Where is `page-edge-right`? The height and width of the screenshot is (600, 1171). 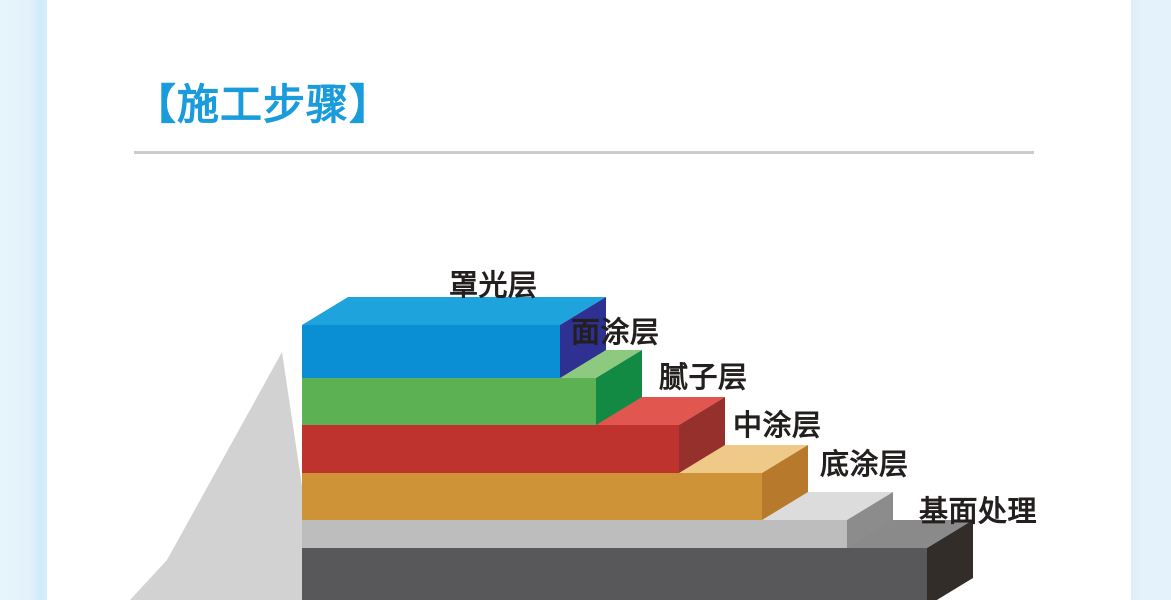 page-edge-right is located at coordinates (1151, 300).